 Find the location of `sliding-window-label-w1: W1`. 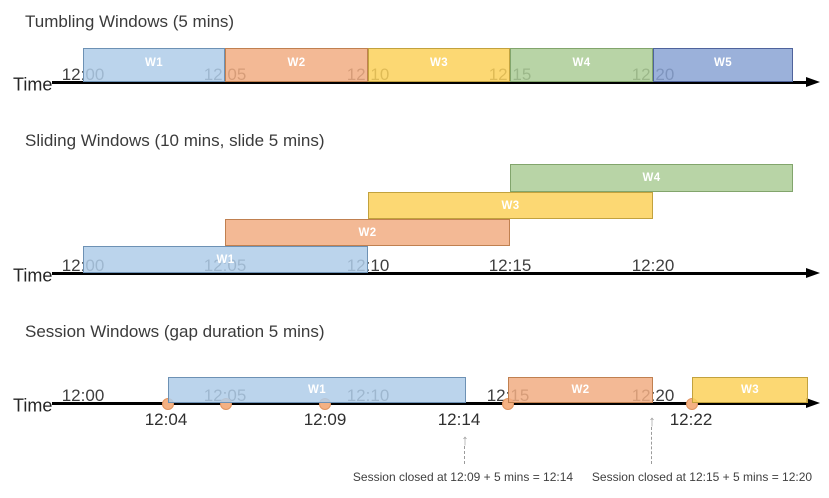

sliding-window-label-w1: W1 is located at coordinates (225, 259).